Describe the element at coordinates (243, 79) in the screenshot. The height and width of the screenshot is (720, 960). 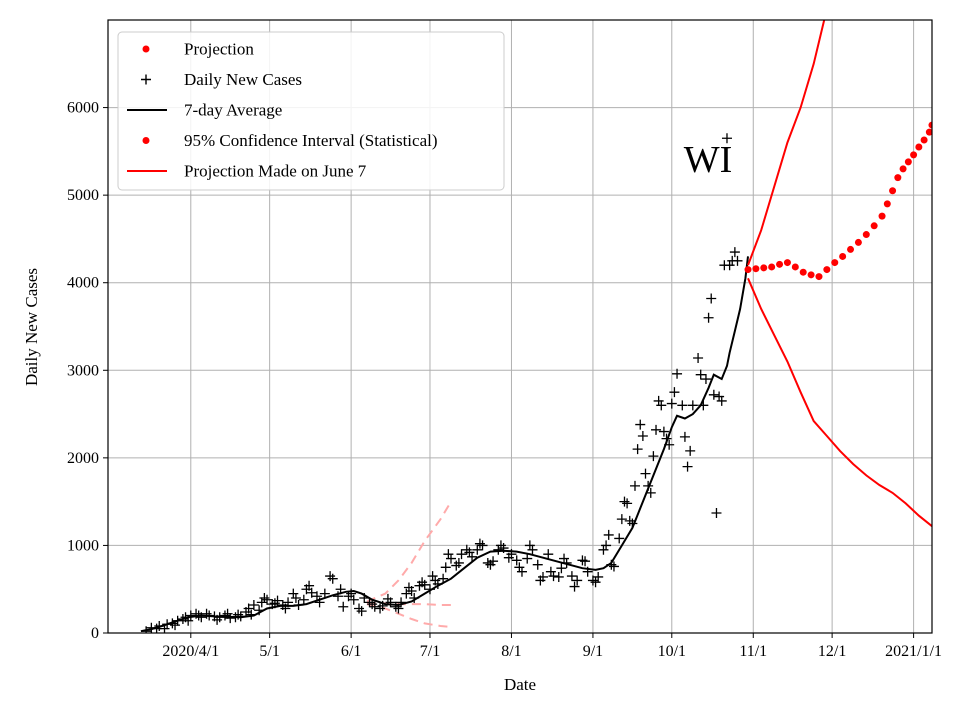
I see `legend-label: Daily New Cases` at that location.